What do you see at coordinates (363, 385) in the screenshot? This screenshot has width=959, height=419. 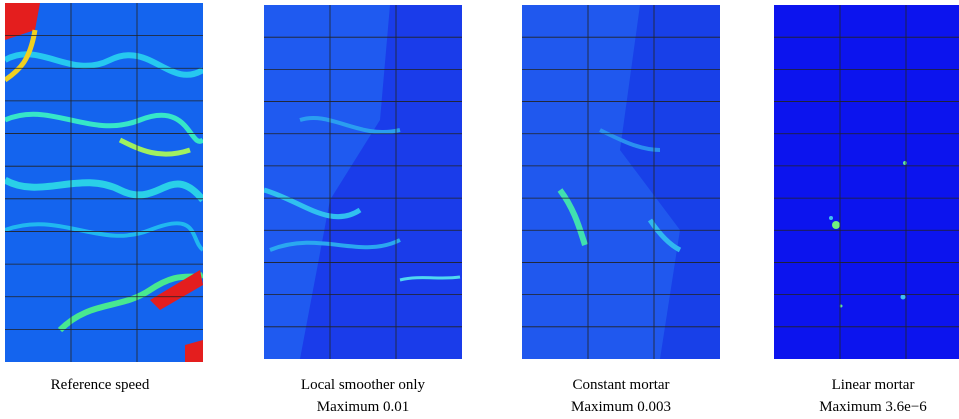 I see `caption: Local smoother only` at bounding box center [363, 385].